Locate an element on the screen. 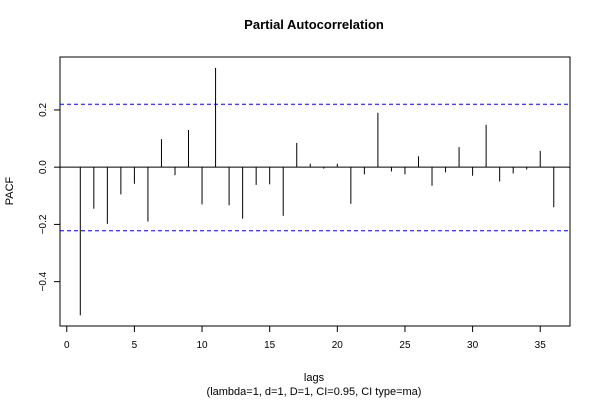 This screenshot has height=400, width=600. x-axis: 0 5 10 15 20 25 30 35 is located at coordinates (305, 338).